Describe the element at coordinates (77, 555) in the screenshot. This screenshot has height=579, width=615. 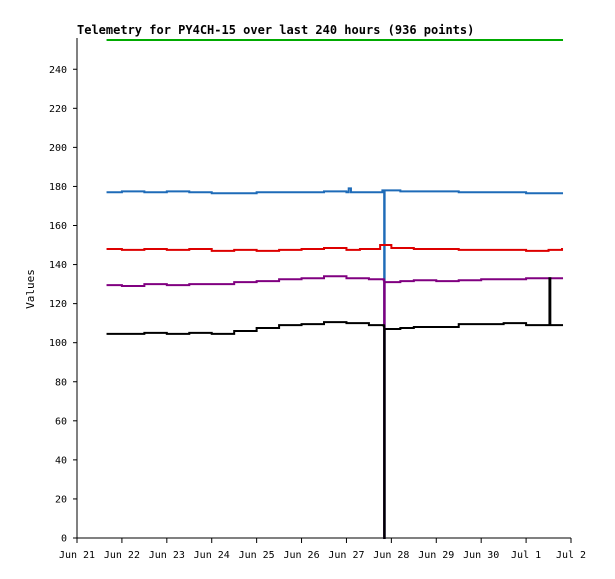
I see `x-tick-label: Jun 21` at that location.